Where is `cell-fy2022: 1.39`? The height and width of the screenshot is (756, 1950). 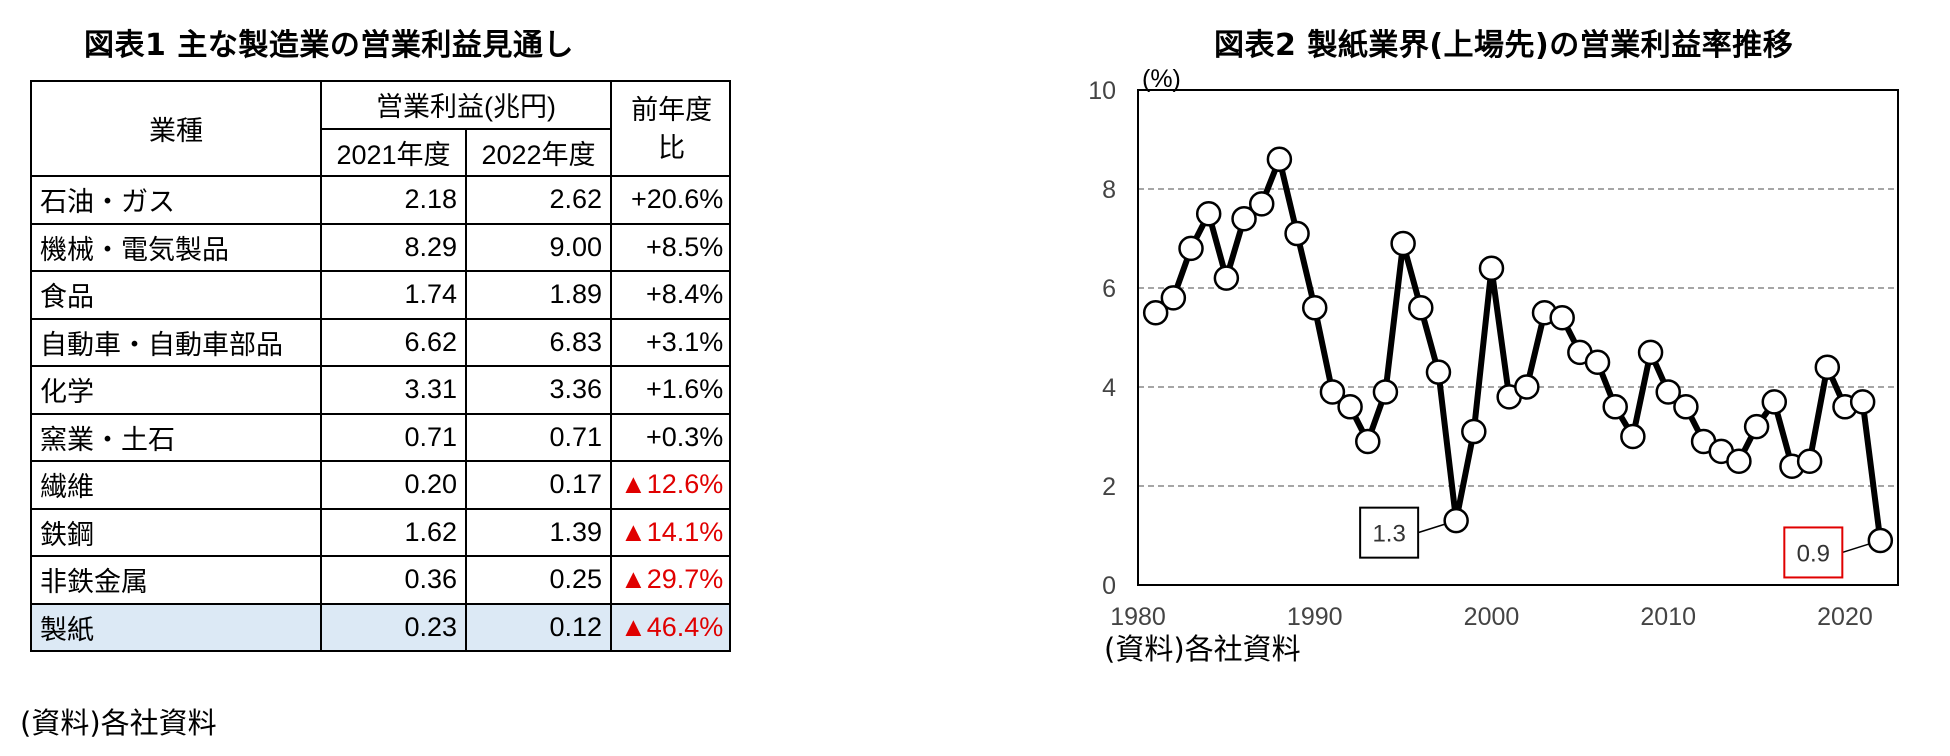
cell-fy2022: 1.39 is located at coordinates (538, 532).